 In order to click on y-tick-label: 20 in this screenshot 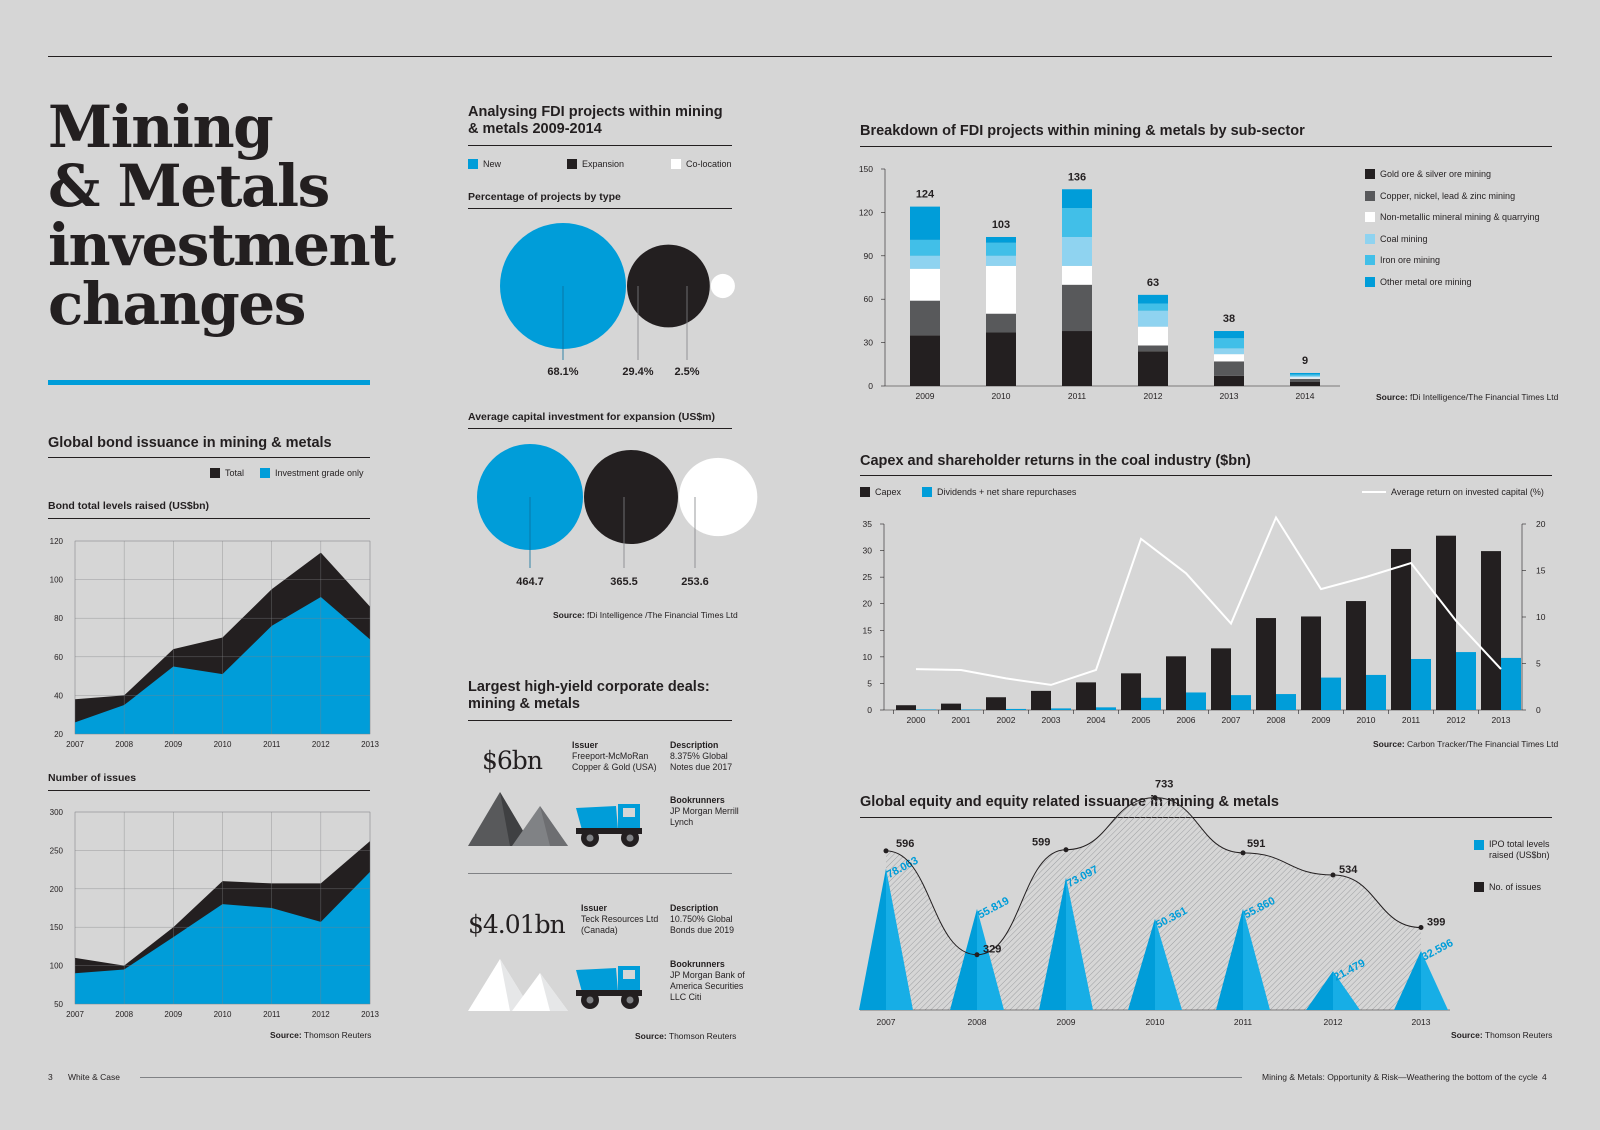, I will do `click(58, 734)`.